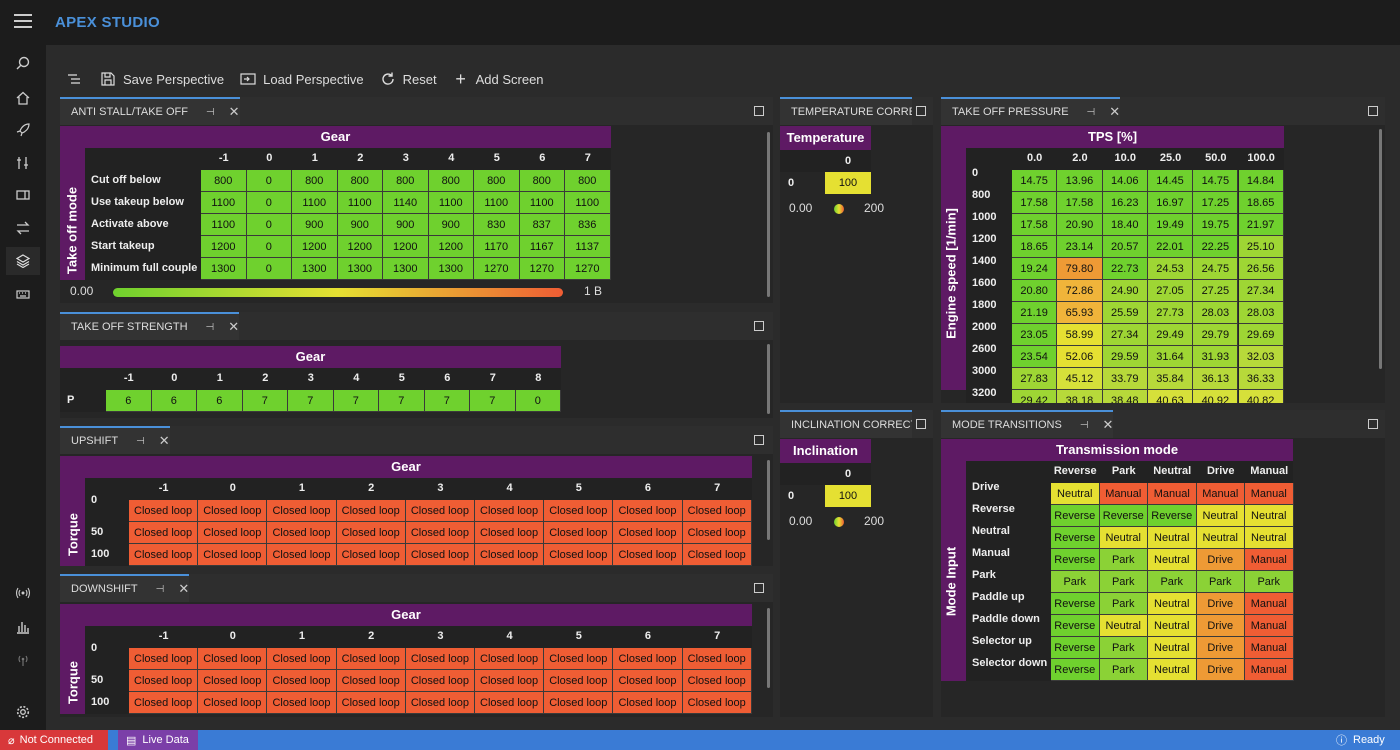 The width and height of the screenshot is (1400, 750). I want to click on table-cell: 29.79, so click(1216, 335).